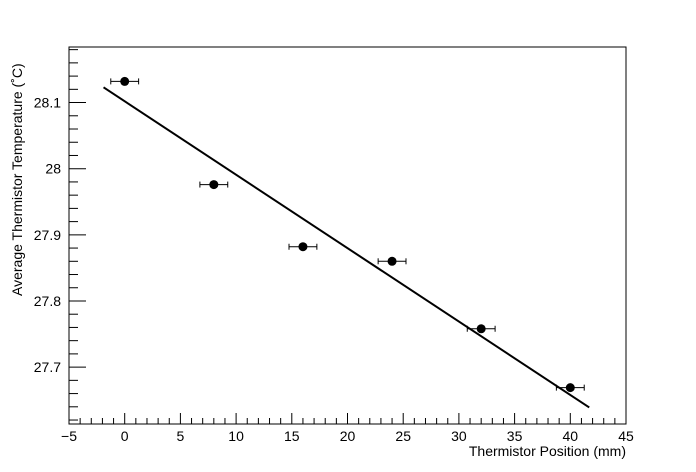  I want to click on x-tick-label: 45, so click(626, 436).